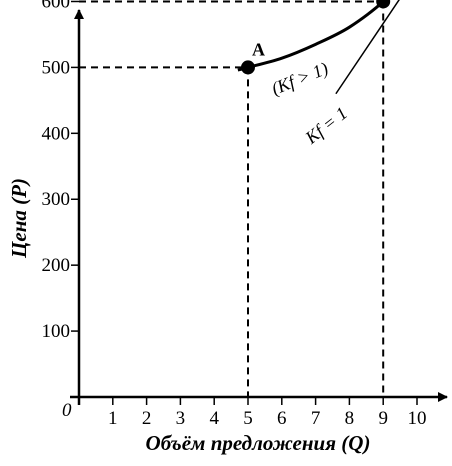  I want to click on x-tick-label: 10, so click(417, 418).